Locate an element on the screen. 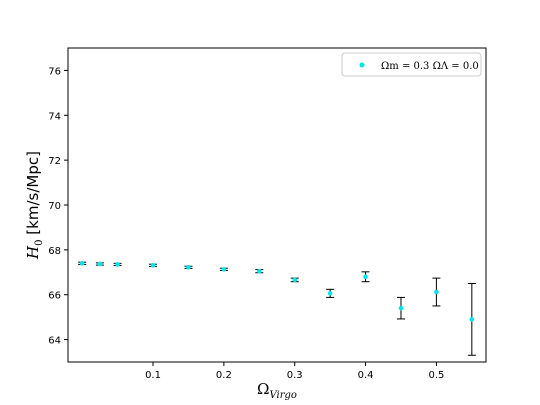 This screenshot has width=540, height=405. y-tick-label: 70 is located at coordinates (54, 206).